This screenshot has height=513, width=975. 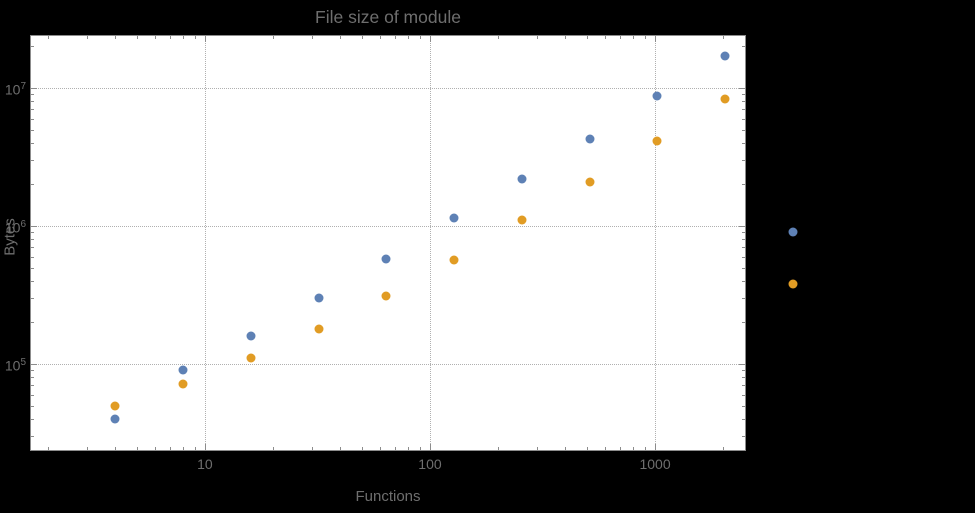 What do you see at coordinates (793, 232) in the screenshot?
I see `data-point-series-1-blue` at bounding box center [793, 232].